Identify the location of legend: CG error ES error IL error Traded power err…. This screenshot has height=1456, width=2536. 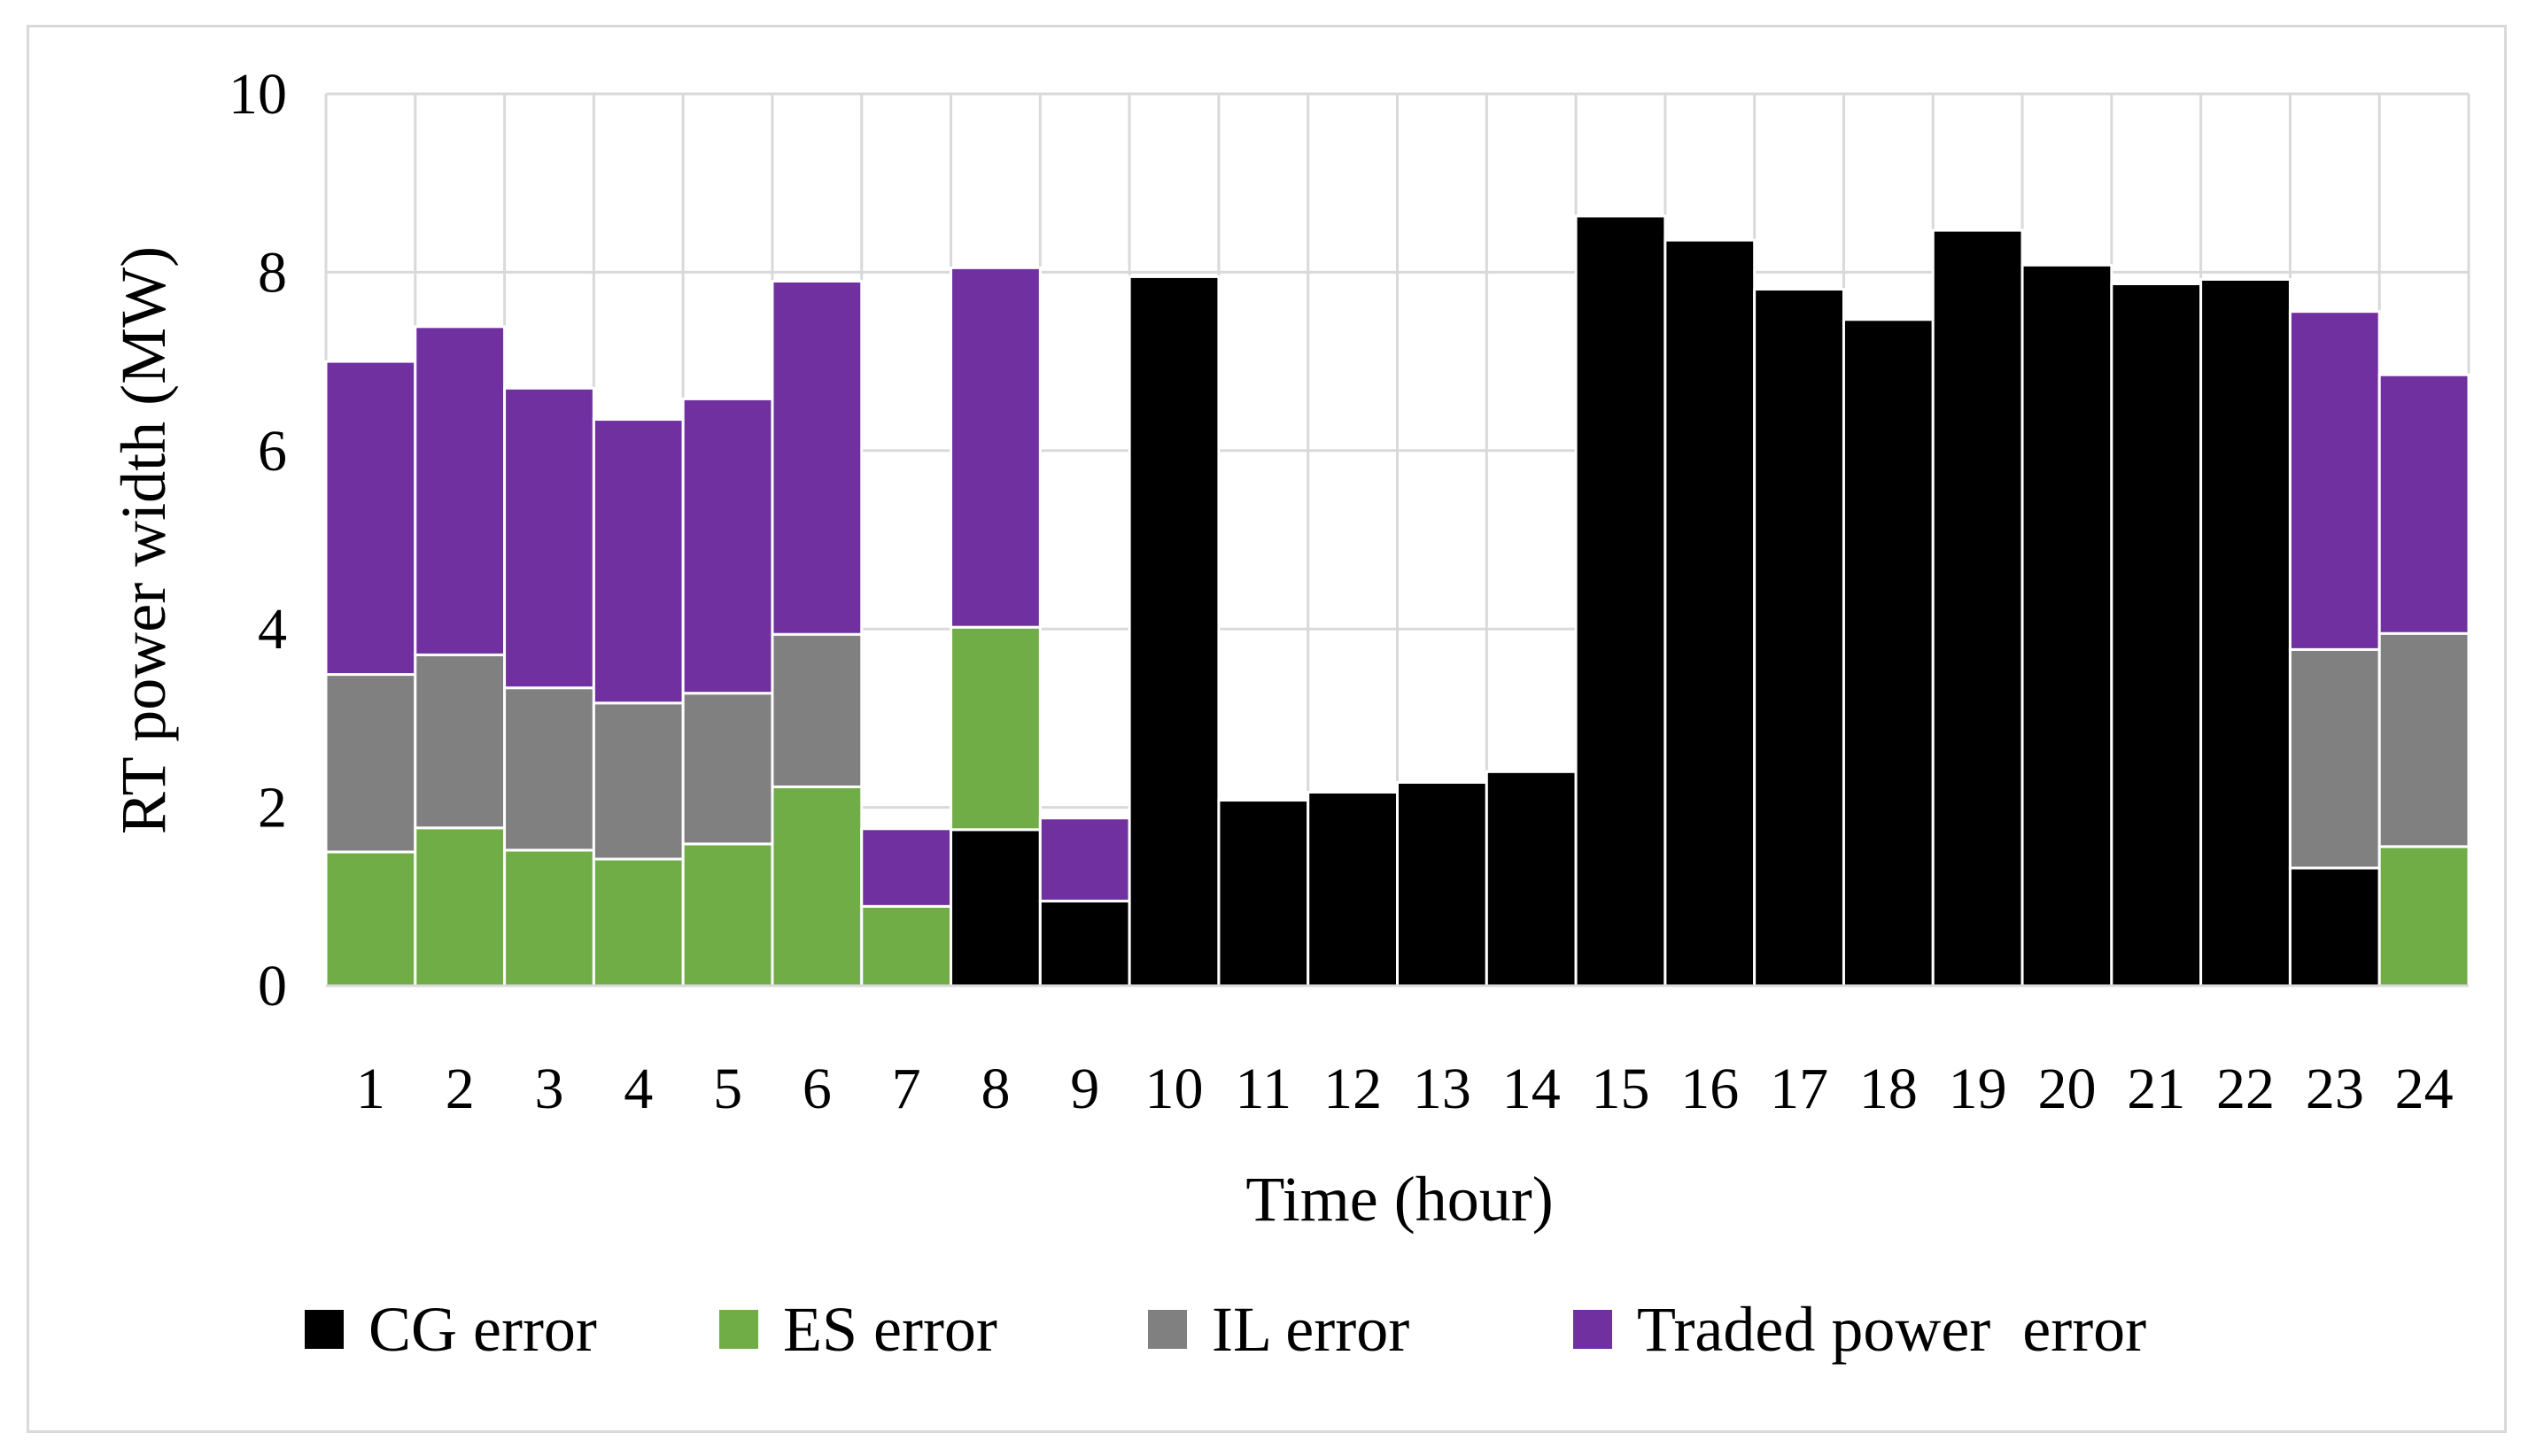
(1225, 1330).